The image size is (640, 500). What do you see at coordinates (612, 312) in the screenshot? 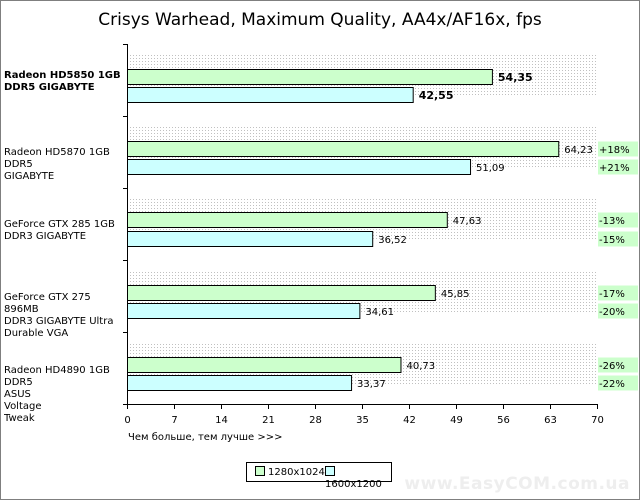
I see `percent-label: -20%` at bounding box center [612, 312].